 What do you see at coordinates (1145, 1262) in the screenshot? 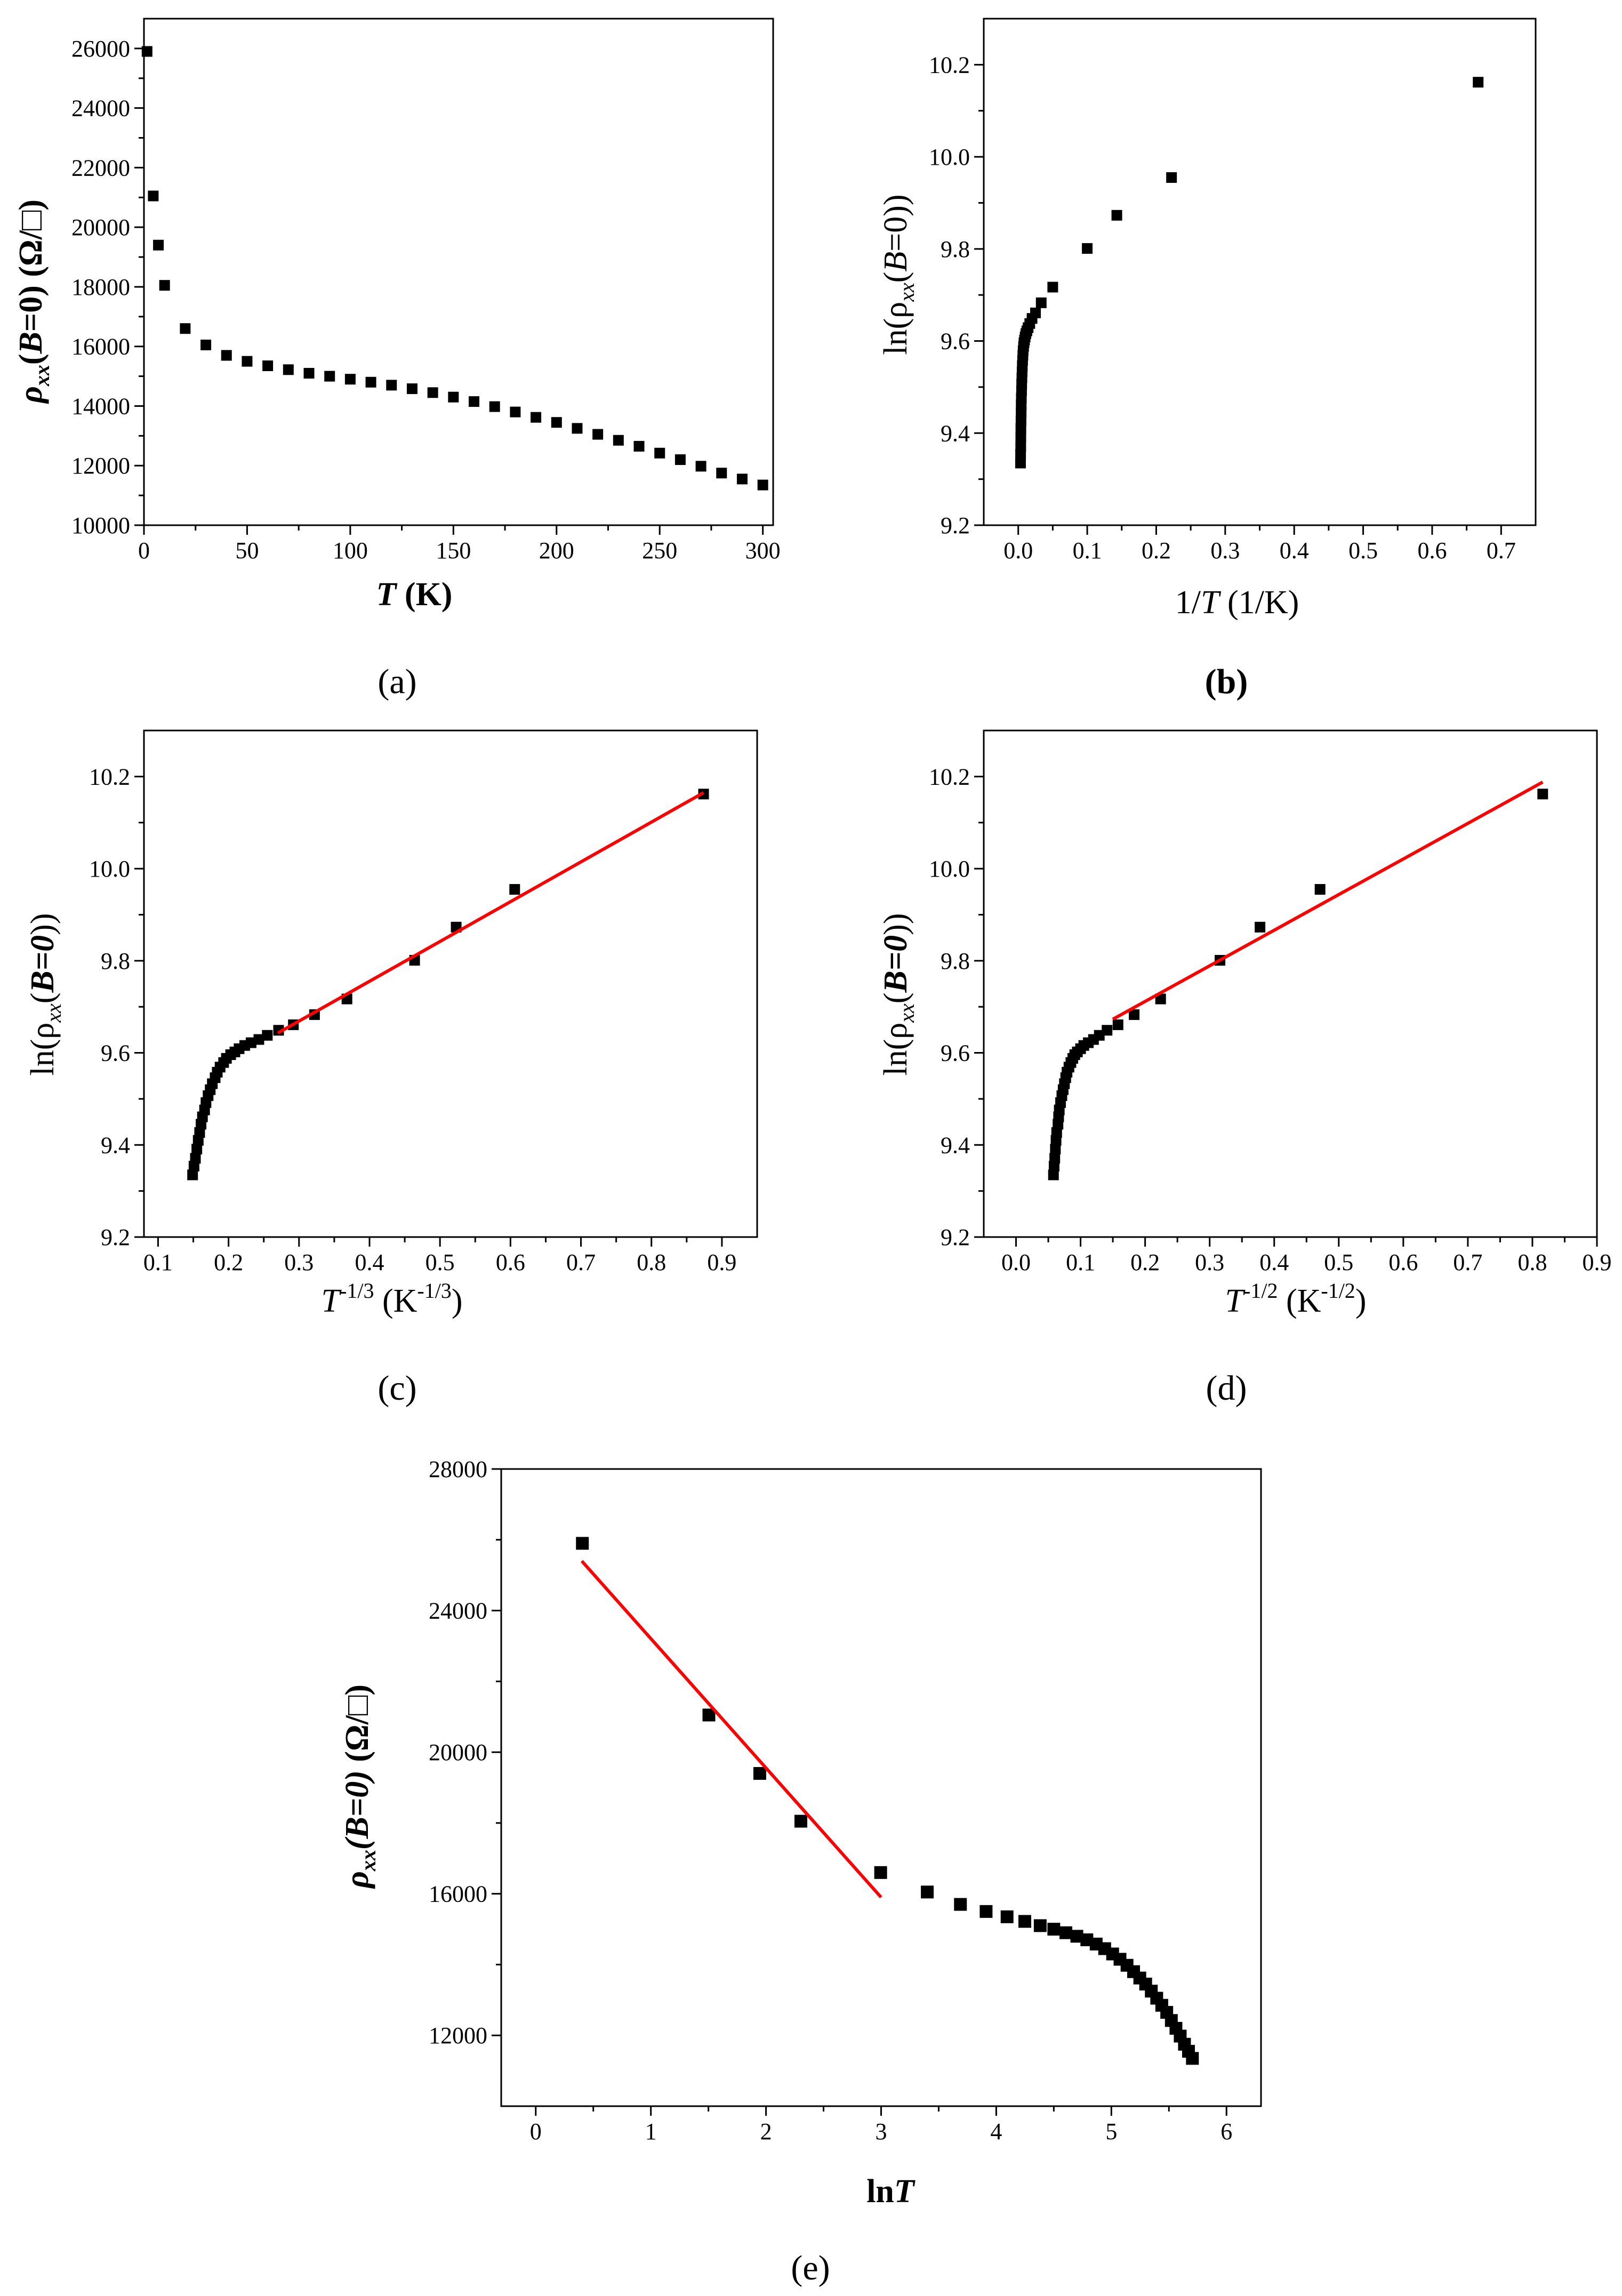
I see `x-tick-label-d: 0.2` at bounding box center [1145, 1262].